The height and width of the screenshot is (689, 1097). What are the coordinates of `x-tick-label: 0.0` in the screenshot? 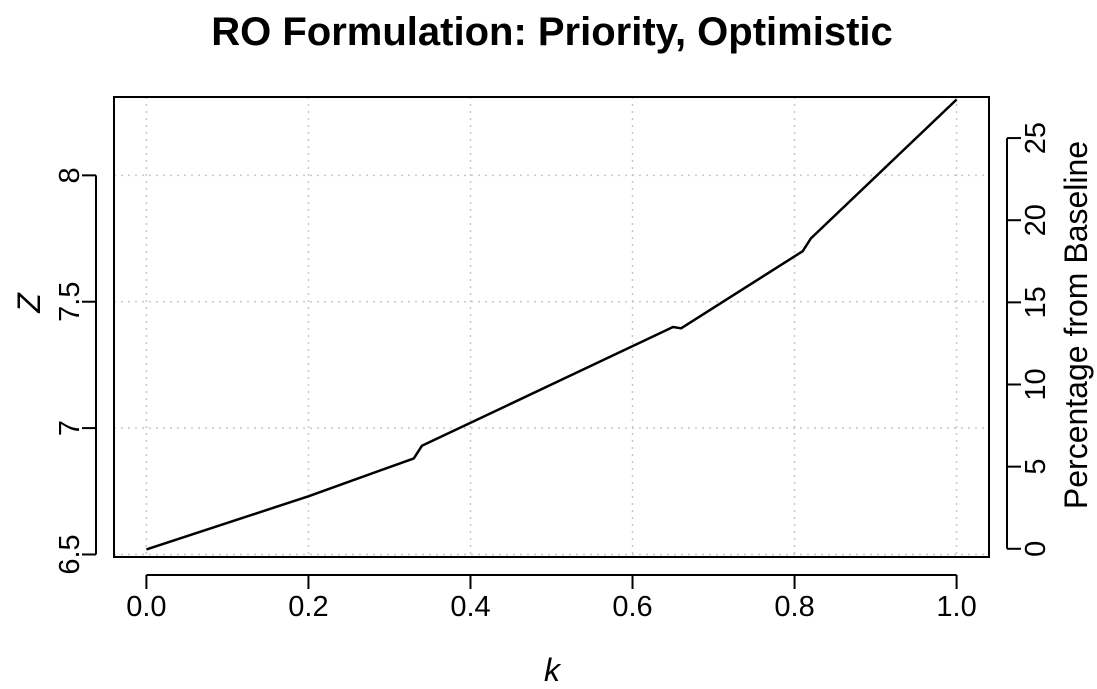 It's located at (146, 607).